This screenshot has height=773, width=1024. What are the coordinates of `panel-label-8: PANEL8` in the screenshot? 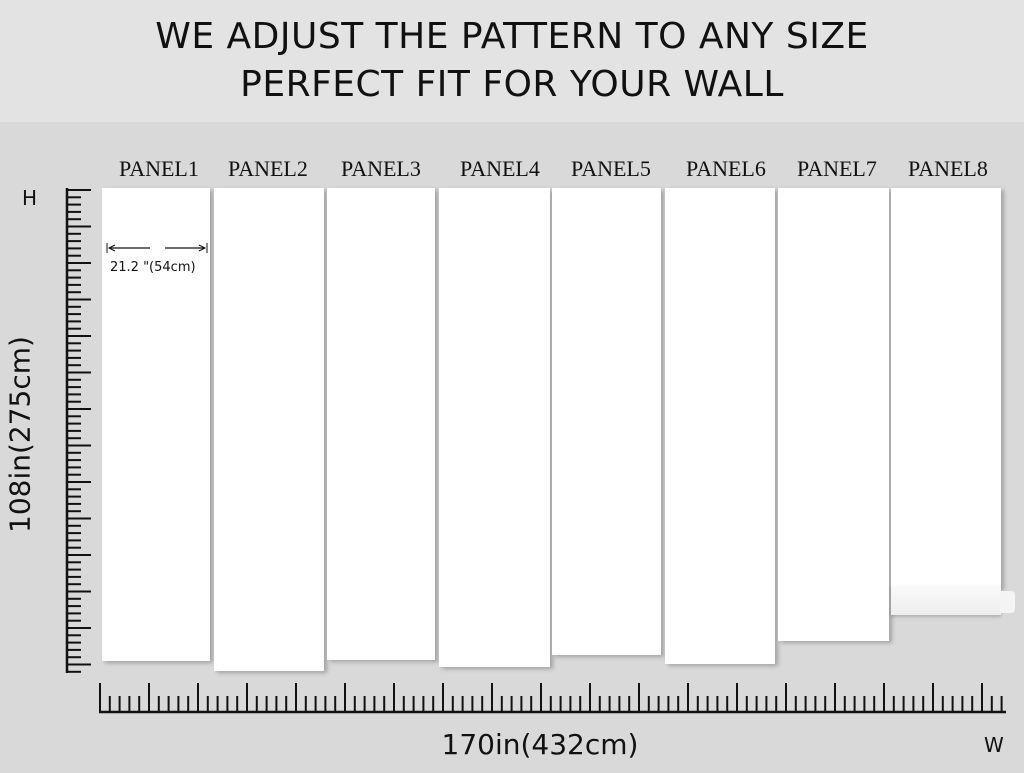 It's located at (948, 168).